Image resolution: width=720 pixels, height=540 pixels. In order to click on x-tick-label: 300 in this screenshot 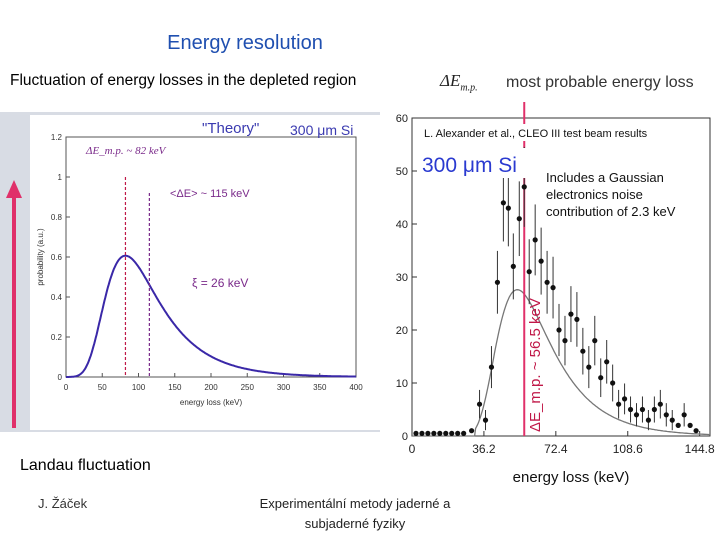, I will do `click(284, 387)`.